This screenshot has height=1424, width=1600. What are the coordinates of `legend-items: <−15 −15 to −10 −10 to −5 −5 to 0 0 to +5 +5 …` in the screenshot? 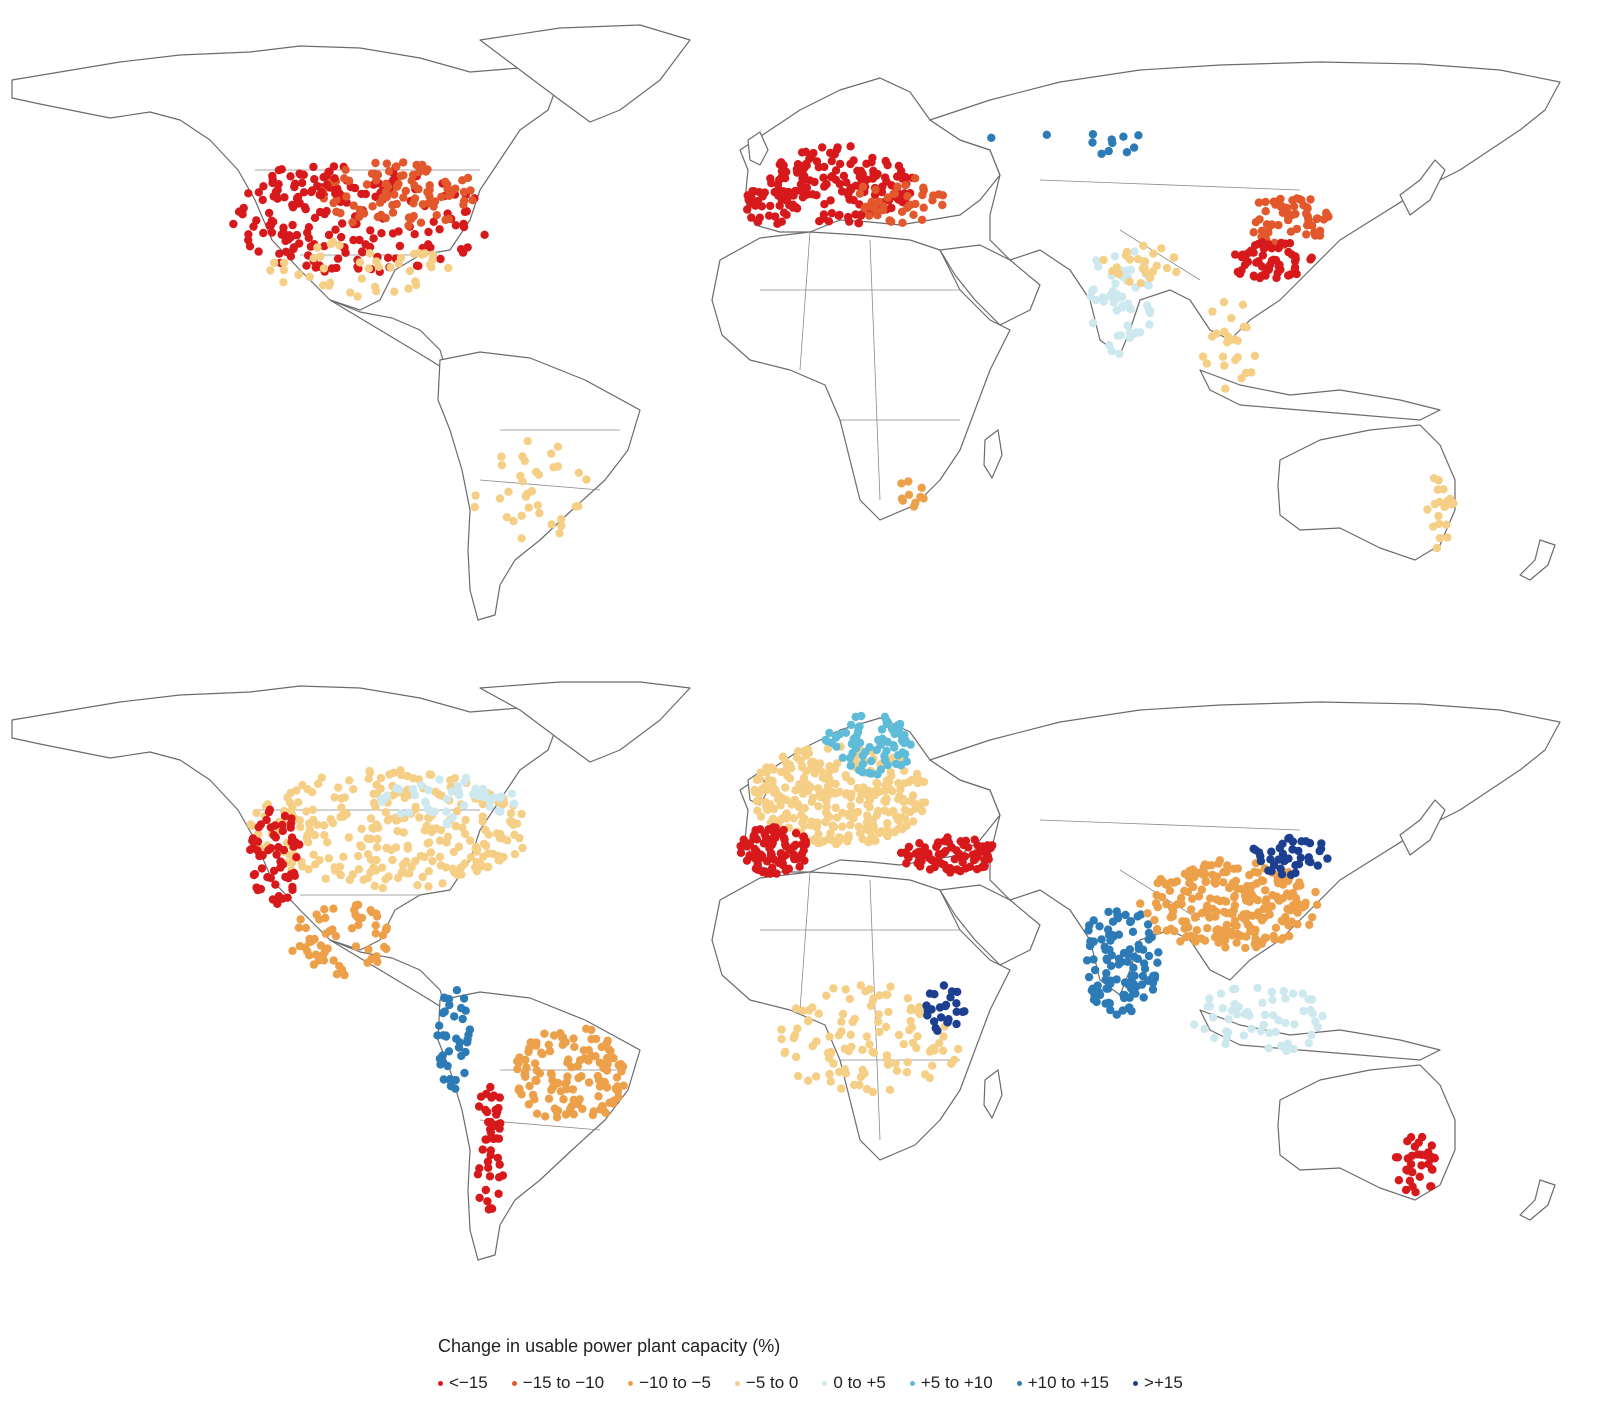 It's located at (938, 1383).